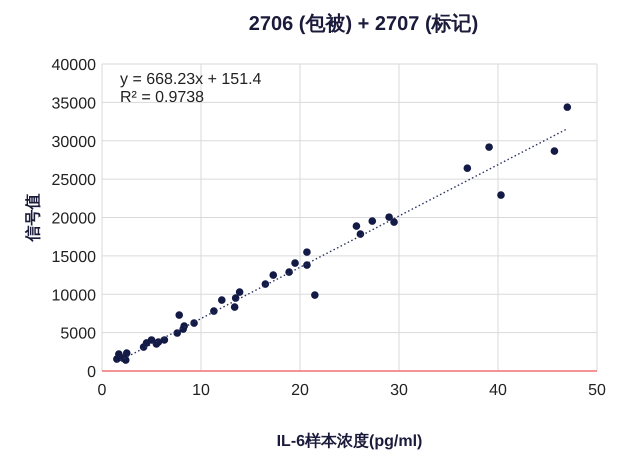  Describe the element at coordinates (162, 97) in the screenshot. I see `annotation: R² = 0.9738` at that location.